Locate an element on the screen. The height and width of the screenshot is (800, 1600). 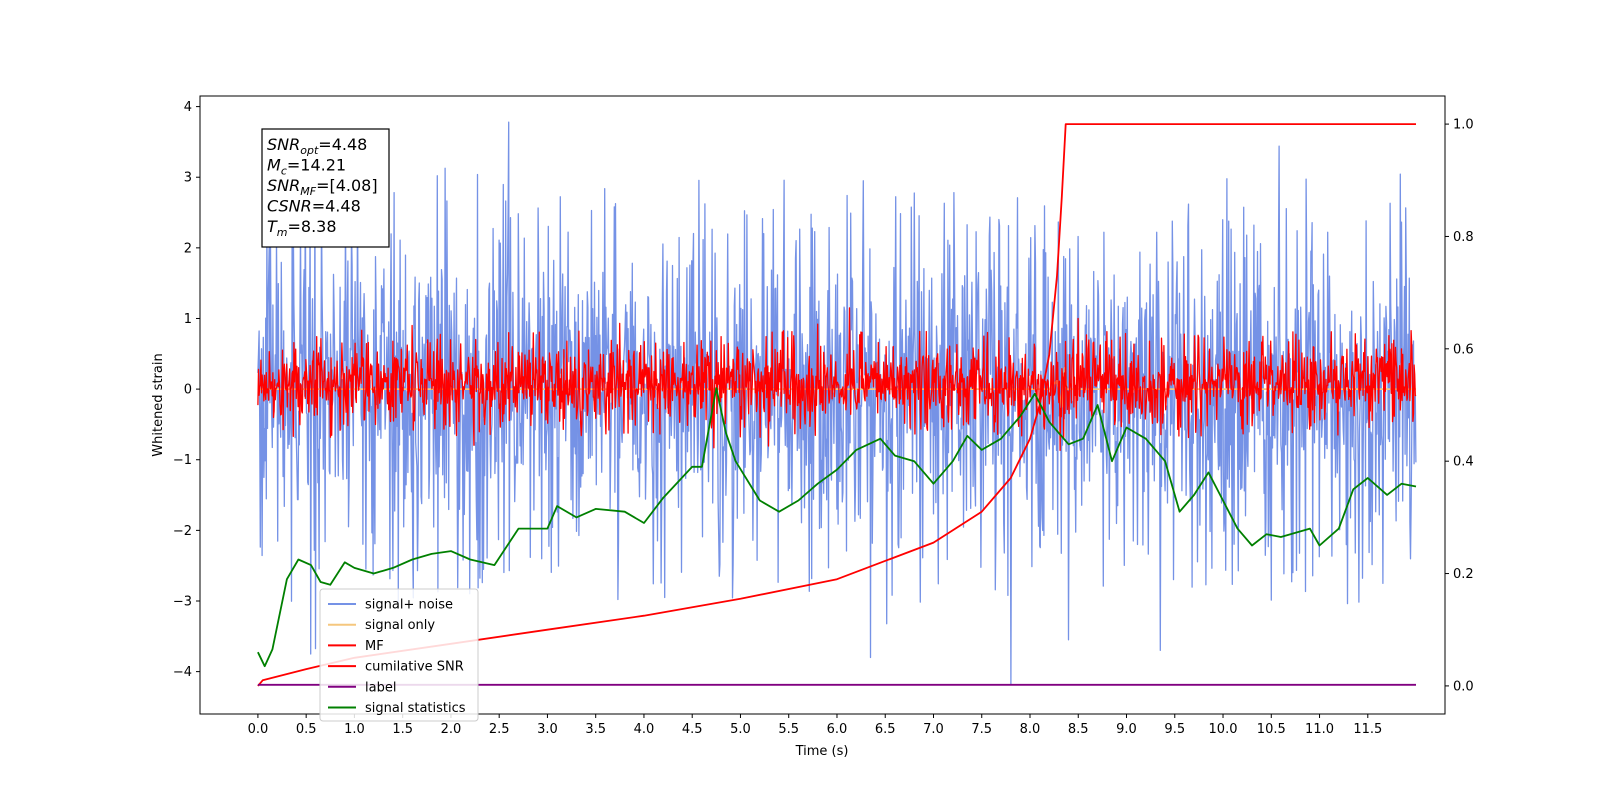
x-tick-label: 9.5 is located at coordinates (1174, 729).